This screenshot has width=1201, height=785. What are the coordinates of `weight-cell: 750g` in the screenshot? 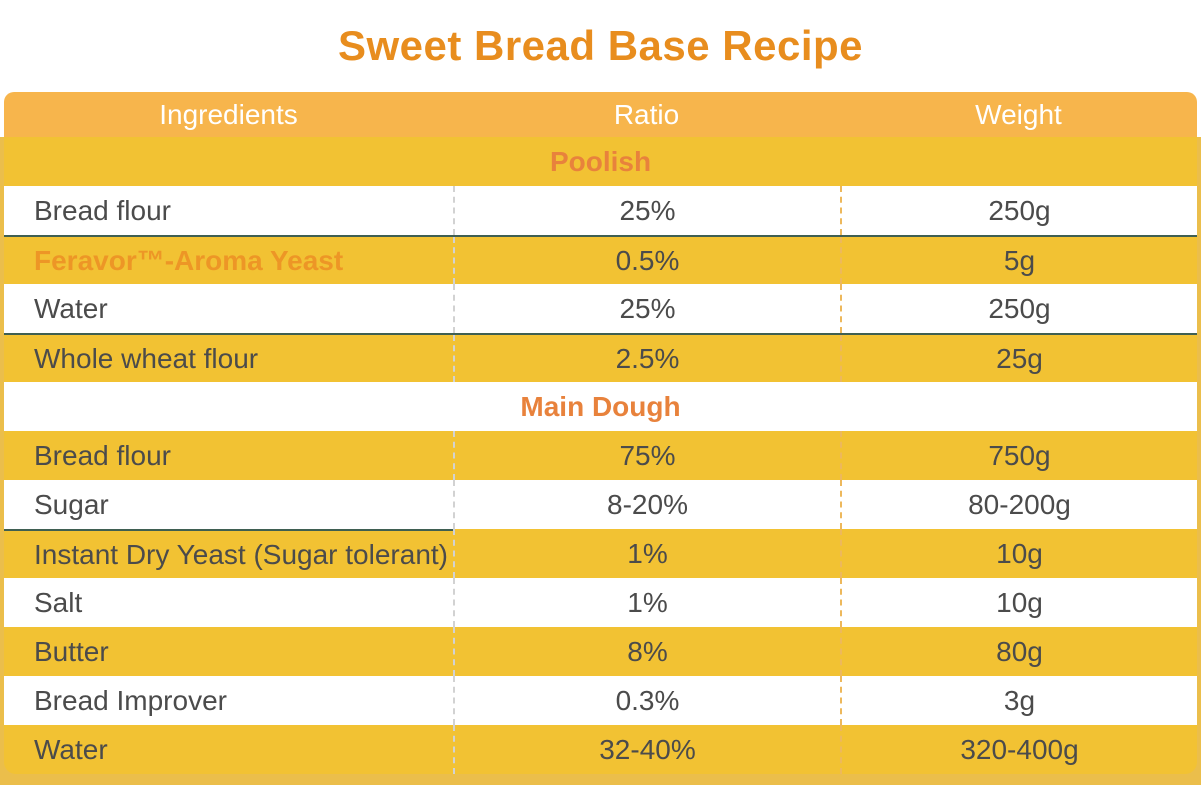 It's located at (1018, 455).